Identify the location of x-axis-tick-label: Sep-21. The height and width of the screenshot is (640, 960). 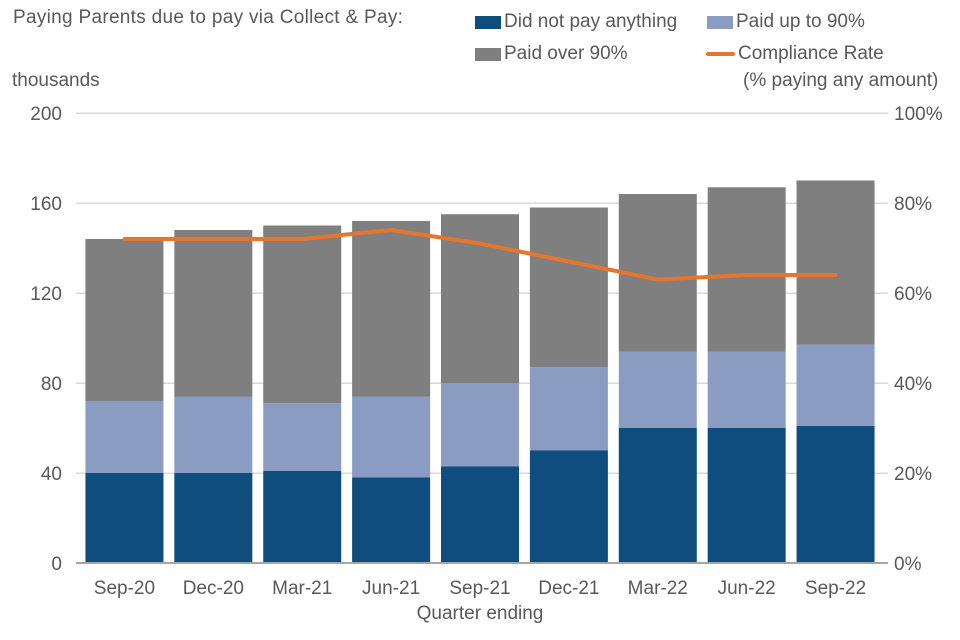
(479, 588).